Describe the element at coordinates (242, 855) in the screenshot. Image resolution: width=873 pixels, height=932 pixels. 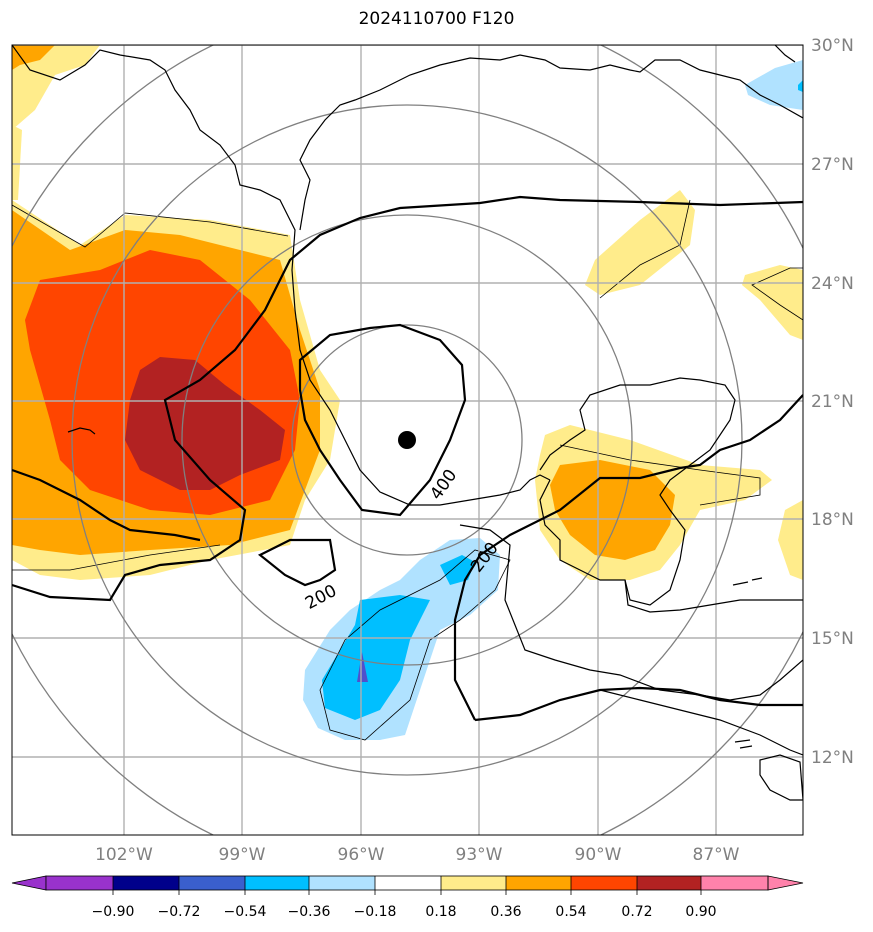
I see `lon-label: 99°W` at that location.